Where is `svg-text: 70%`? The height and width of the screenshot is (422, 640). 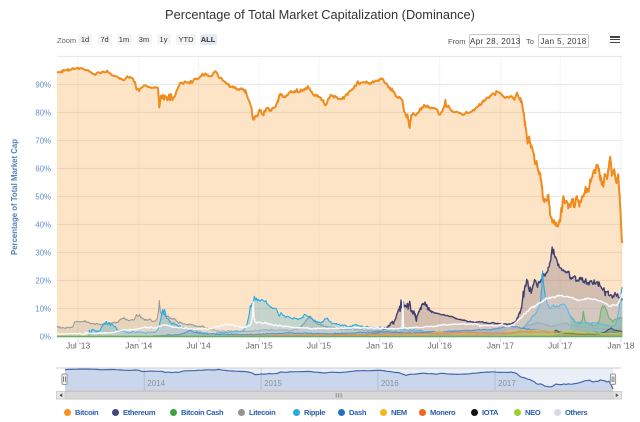 svg-text: 70% is located at coordinates (43, 140).